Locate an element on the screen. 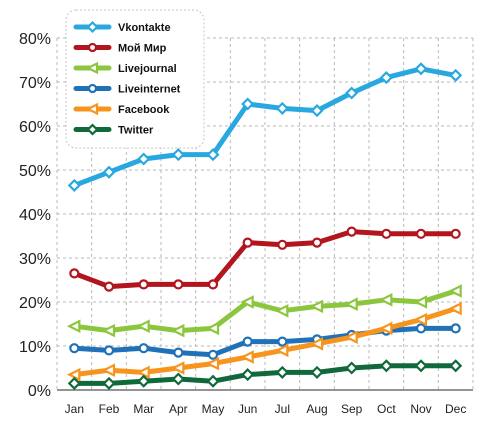  x-tick-label: Aug is located at coordinates (316, 409).